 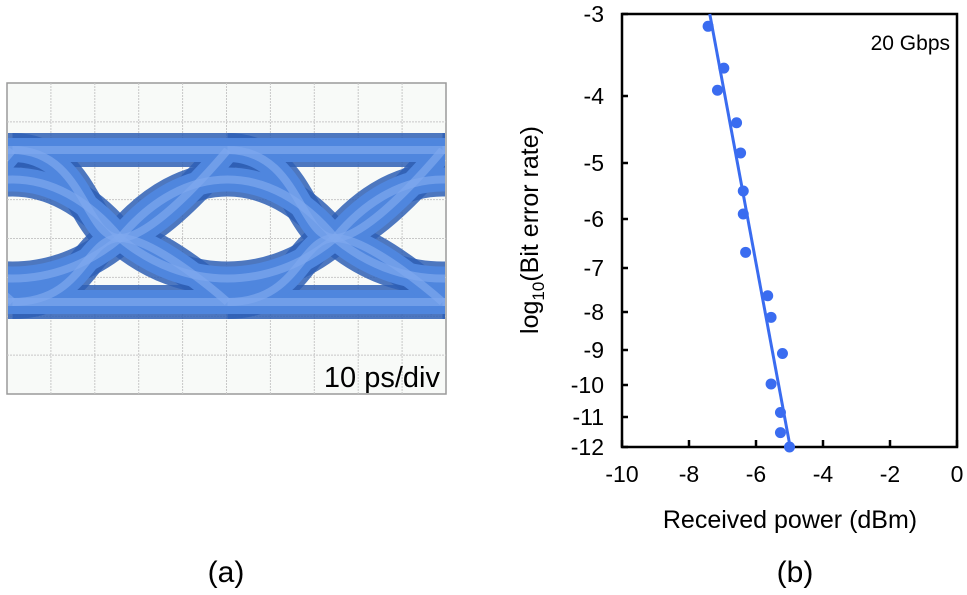 What do you see at coordinates (790, 520) in the screenshot?
I see `x-axis-label: Received power (dBm)` at bounding box center [790, 520].